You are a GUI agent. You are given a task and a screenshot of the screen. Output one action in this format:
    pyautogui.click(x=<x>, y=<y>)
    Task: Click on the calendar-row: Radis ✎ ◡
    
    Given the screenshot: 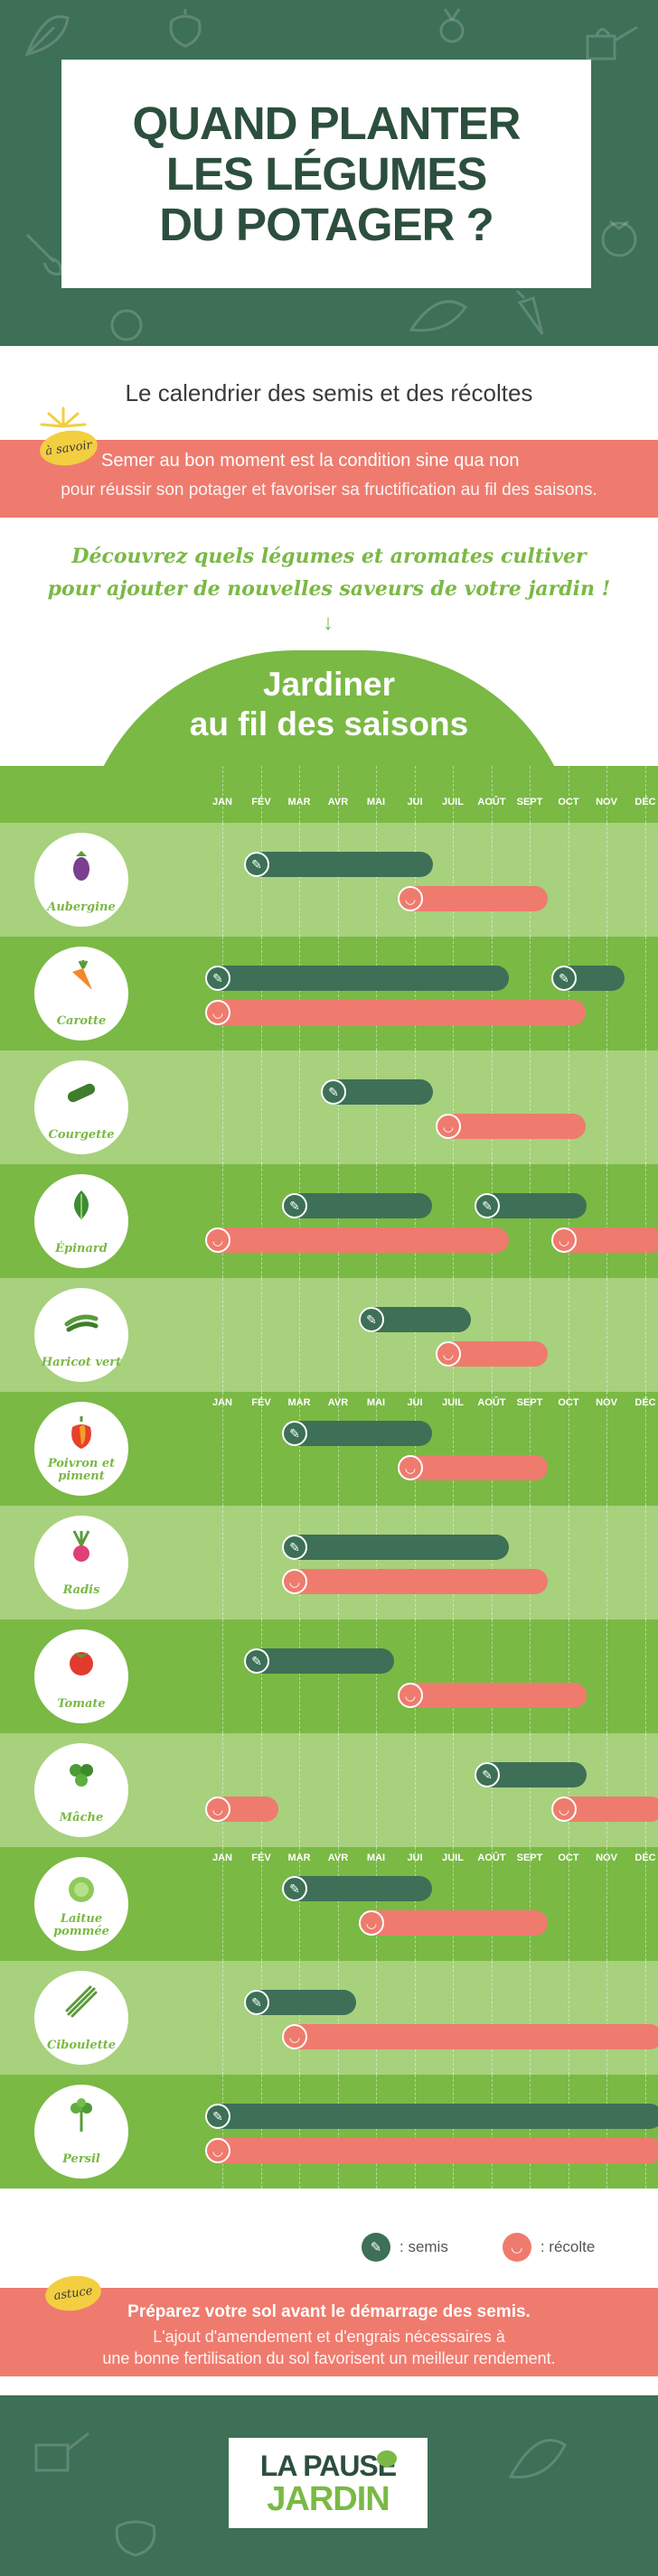 What is the action you would take?
    pyautogui.click(x=329, y=1562)
    